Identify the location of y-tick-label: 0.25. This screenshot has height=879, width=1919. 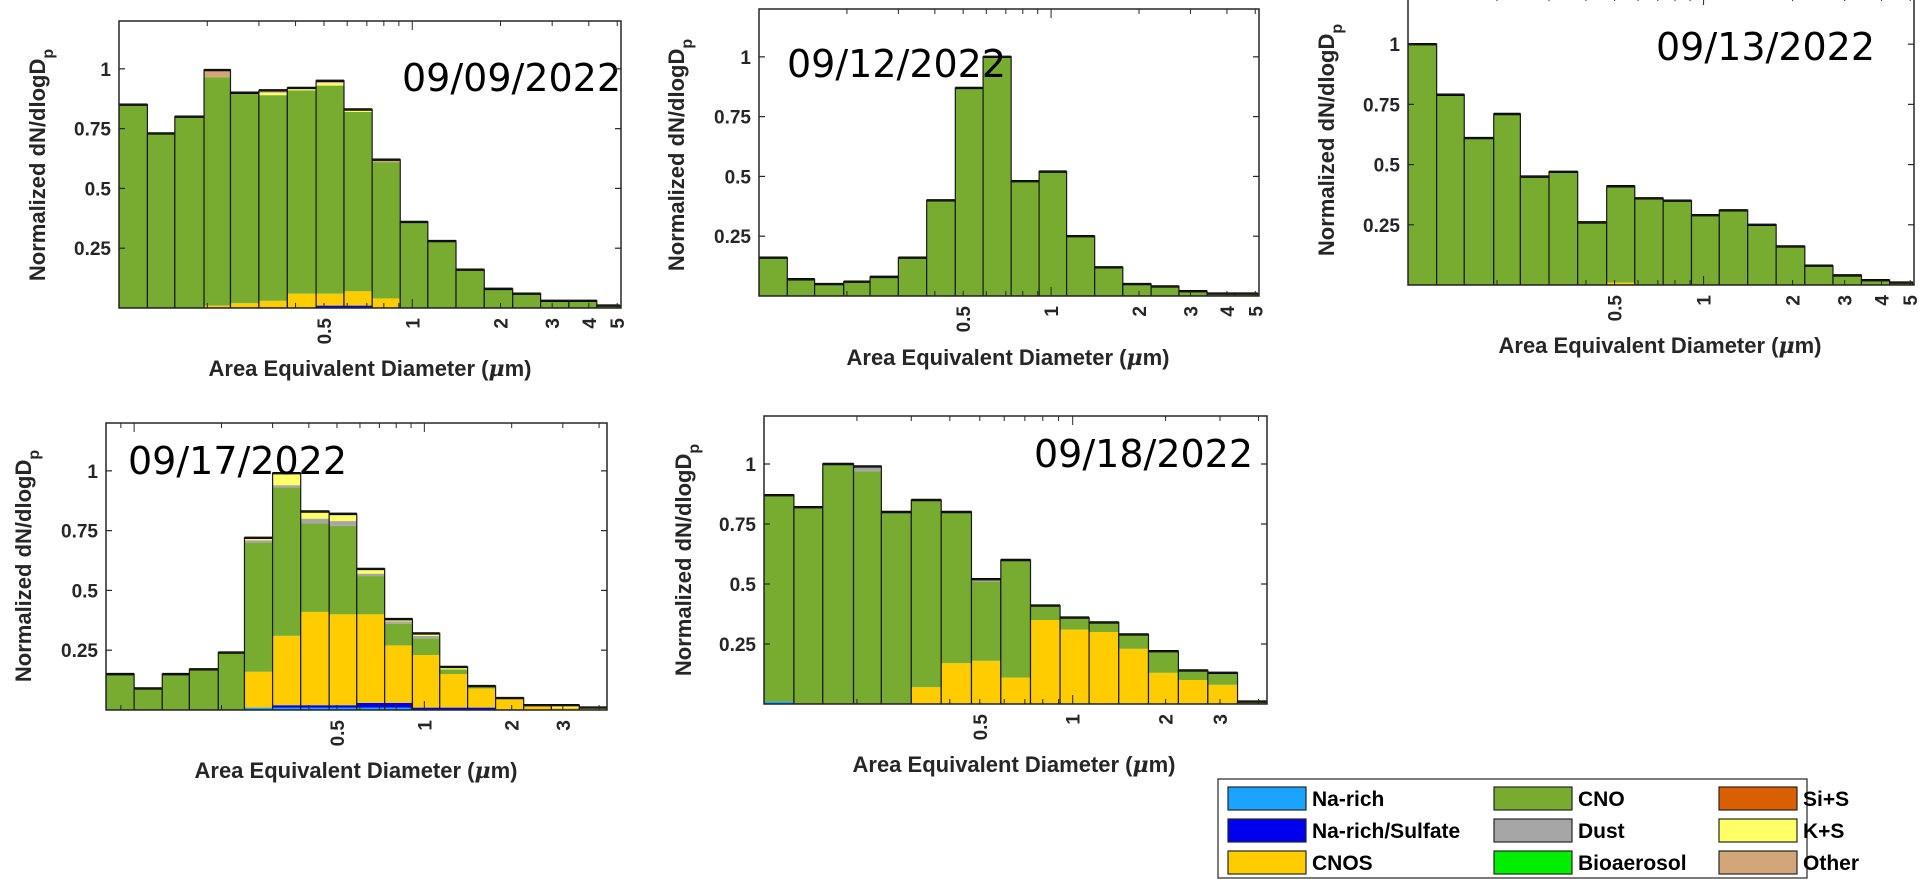
(92, 249).